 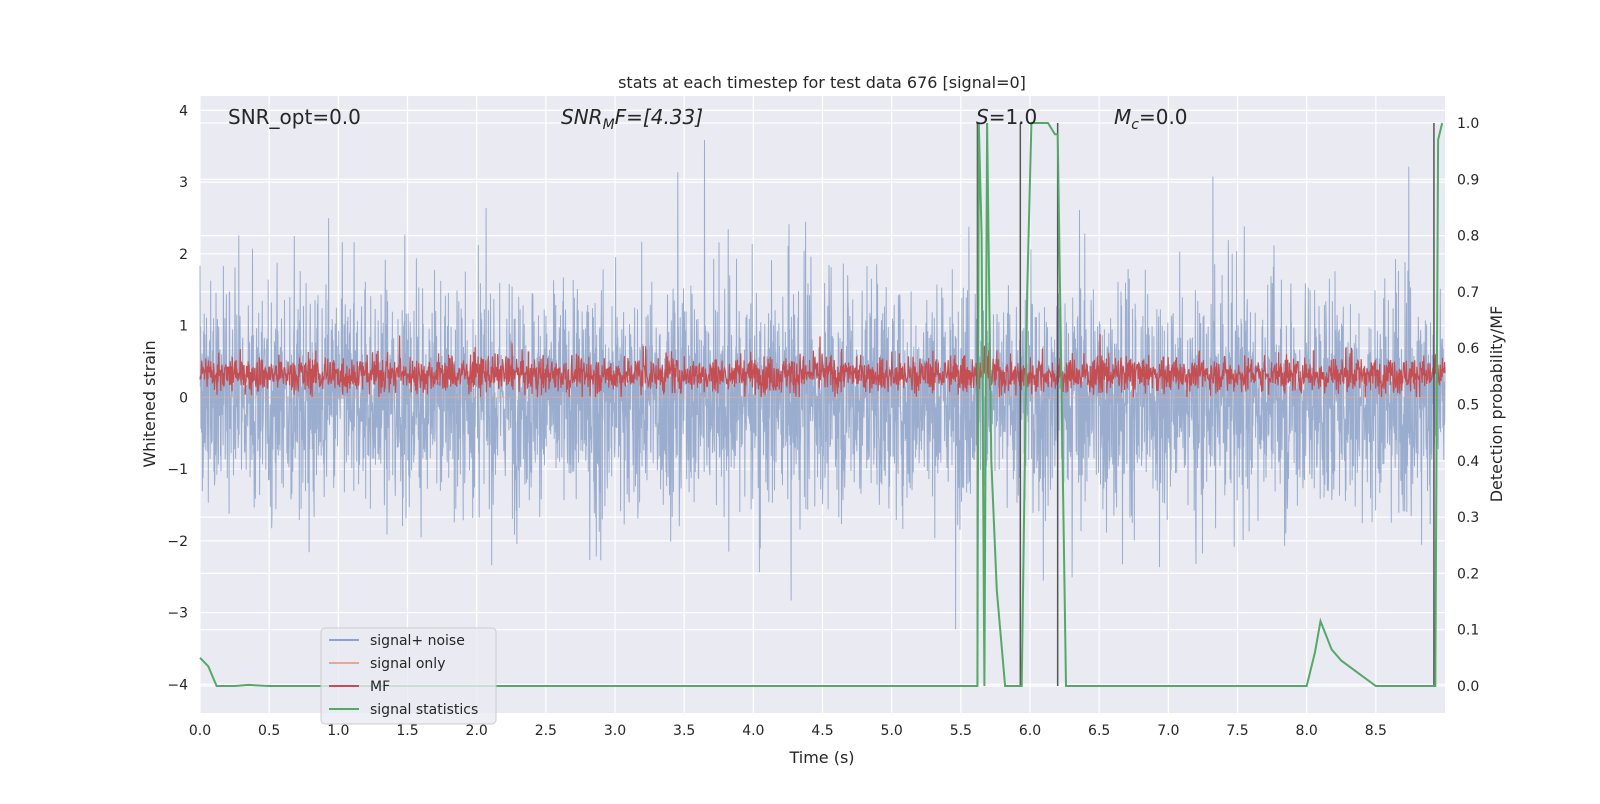 I want to click on legend-box, so click(x=408, y=676).